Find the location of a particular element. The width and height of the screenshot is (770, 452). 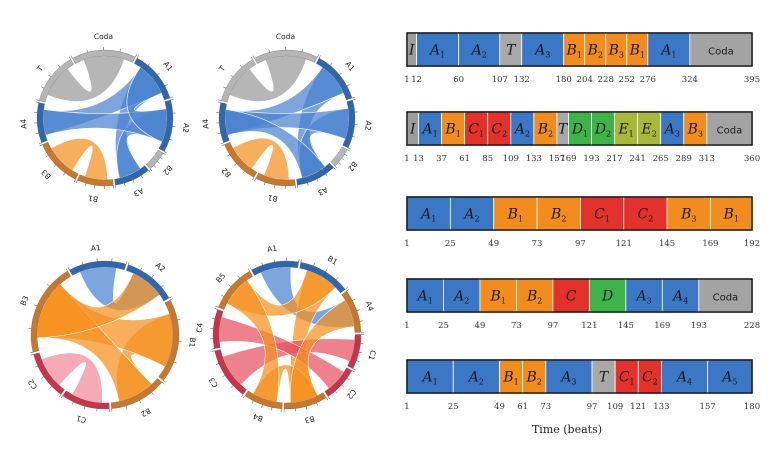

tick-label: 241 is located at coordinates (638, 159).